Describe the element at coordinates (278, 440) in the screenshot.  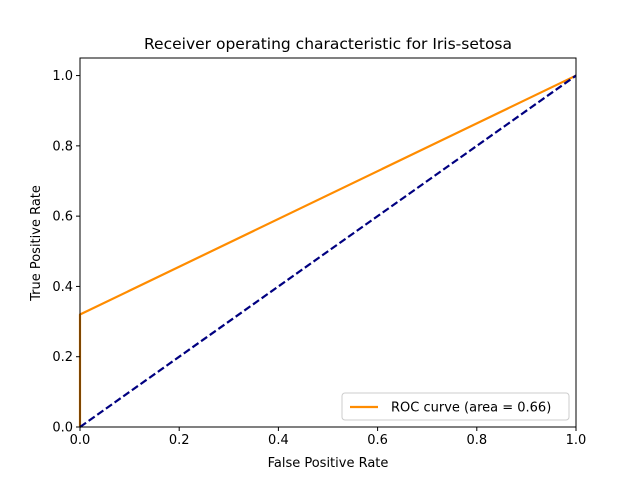
I see `x-tick-label: 0.4` at that location.